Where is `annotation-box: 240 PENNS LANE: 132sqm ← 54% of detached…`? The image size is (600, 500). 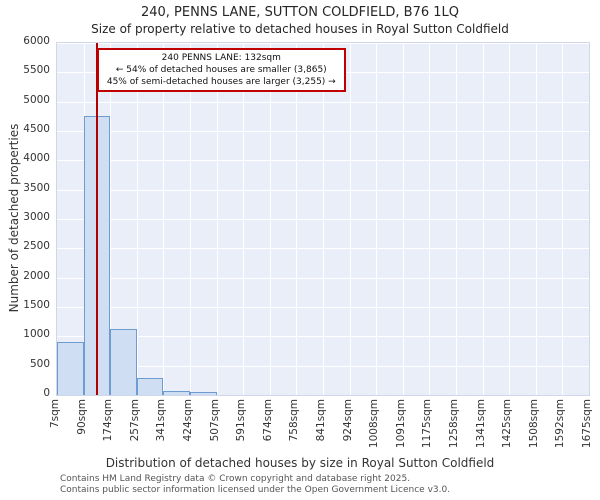
annotation-box: 240 PENNS LANE: 132sqm ← 54% of detached… is located at coordinates (221, 70).